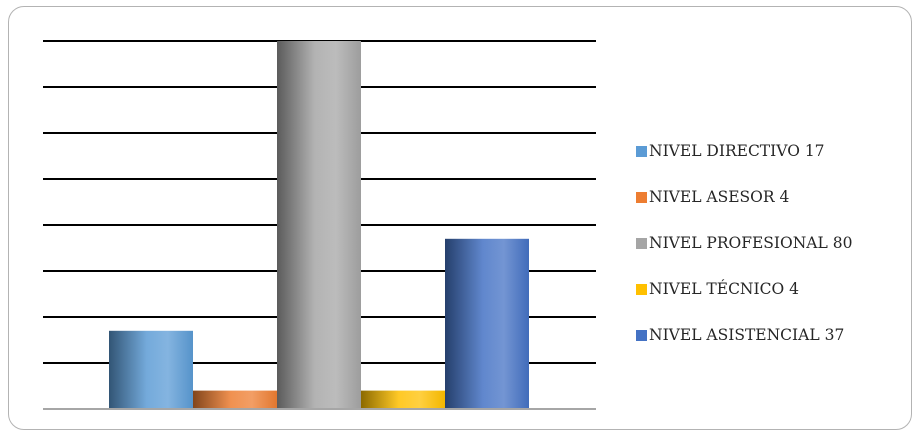 This screenshot has height=439, width=922. What do you see at coordinates (747, 335) in the screenshot?
I see `legend-label: NIVEL ASISTENCIAL 37` at bounding box center [747, 335].